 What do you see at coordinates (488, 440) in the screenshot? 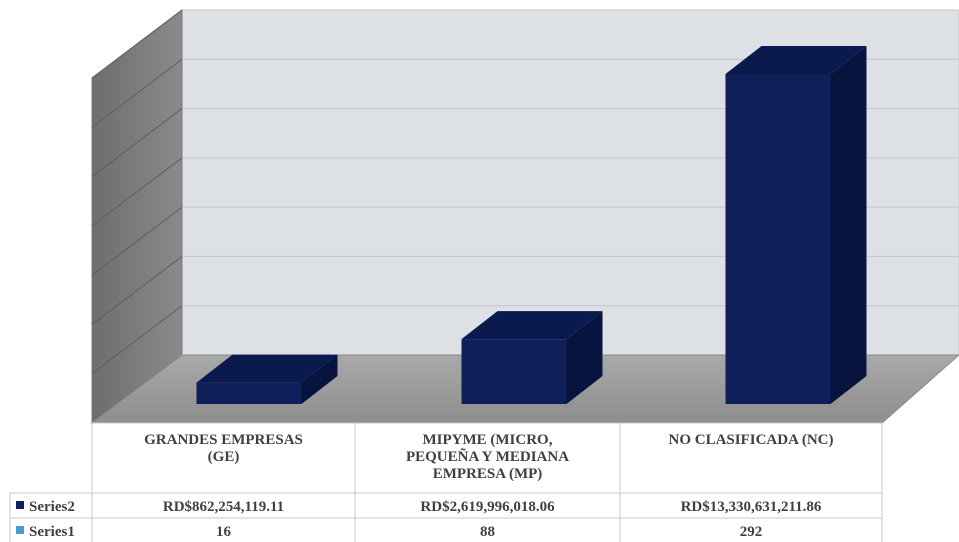
I see `category-label: MIPYME (MICRO,` at bounding box center [488, 440].